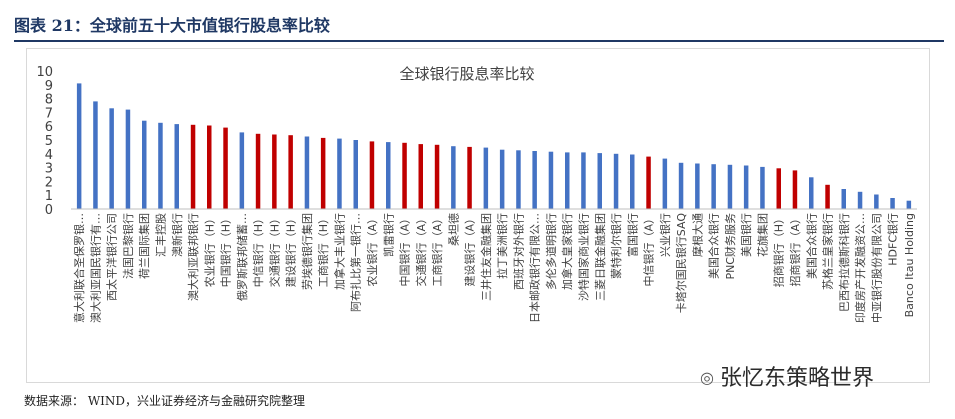 The image size is (955, 419). Describe the element at coordinates (453, 229) in the screenshot. I see `x-tick-label: 桑坦德` at that location.